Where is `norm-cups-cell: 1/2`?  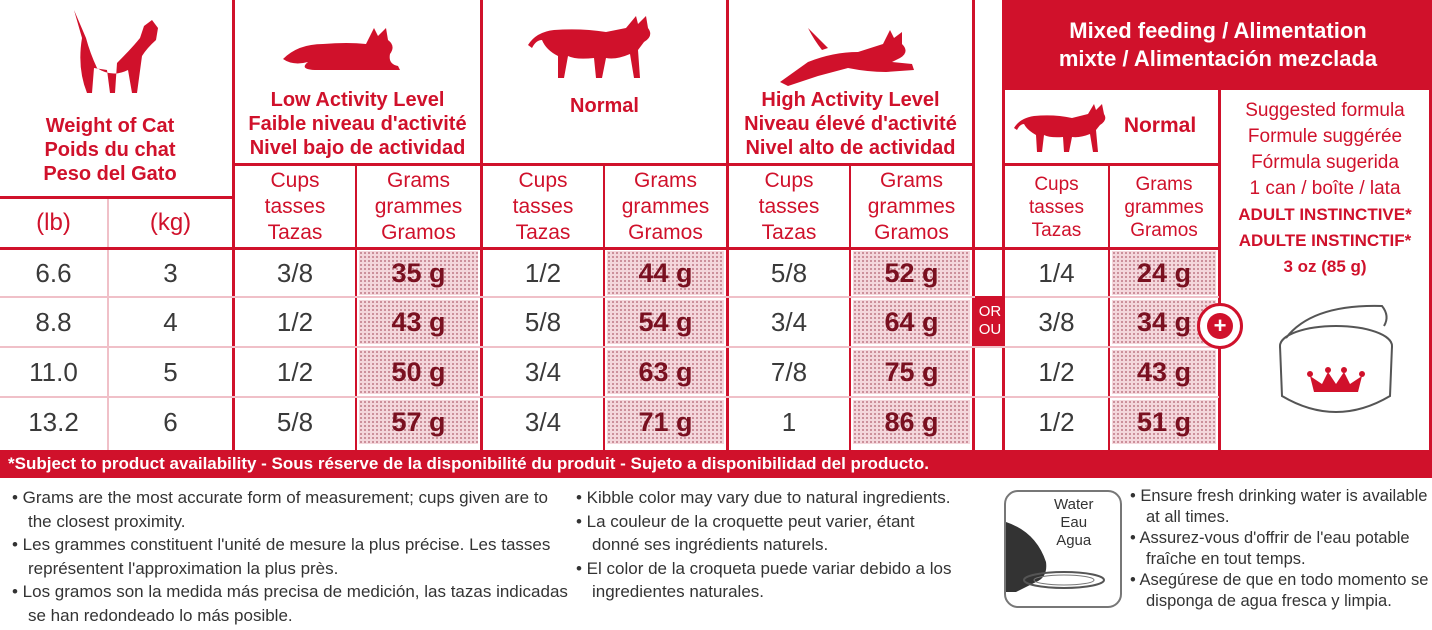
norm-cups-cell: 1/2 is located at coordinates (543, 272).